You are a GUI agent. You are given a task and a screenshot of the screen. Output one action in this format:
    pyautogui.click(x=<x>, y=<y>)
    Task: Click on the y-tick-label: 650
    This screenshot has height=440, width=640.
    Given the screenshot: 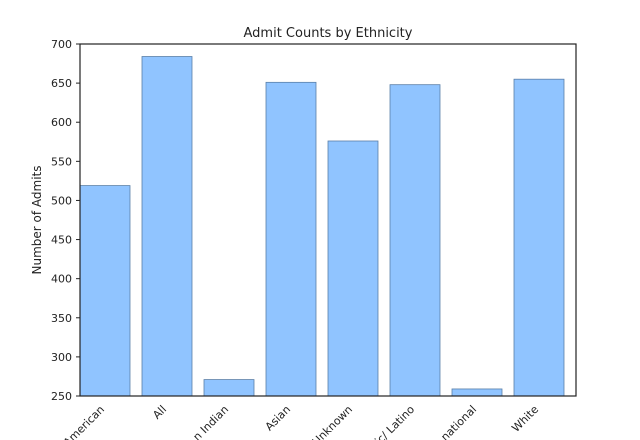 What is the action you would take?
    pyautogui.click(x=61, y=83)
    